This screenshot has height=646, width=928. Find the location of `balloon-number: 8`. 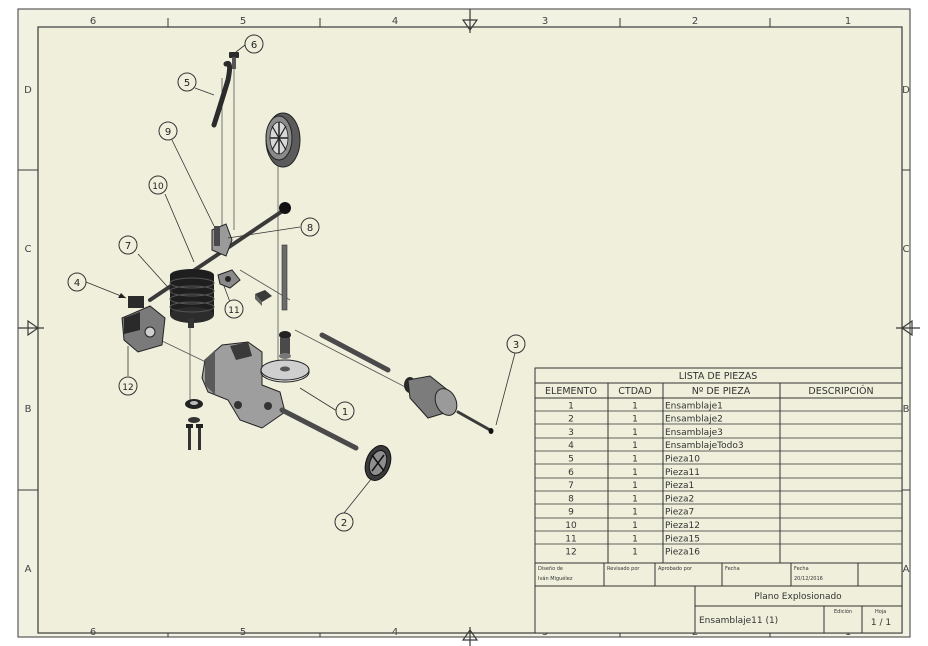

balloon-number: 8 is located at coordinates (310, 228).